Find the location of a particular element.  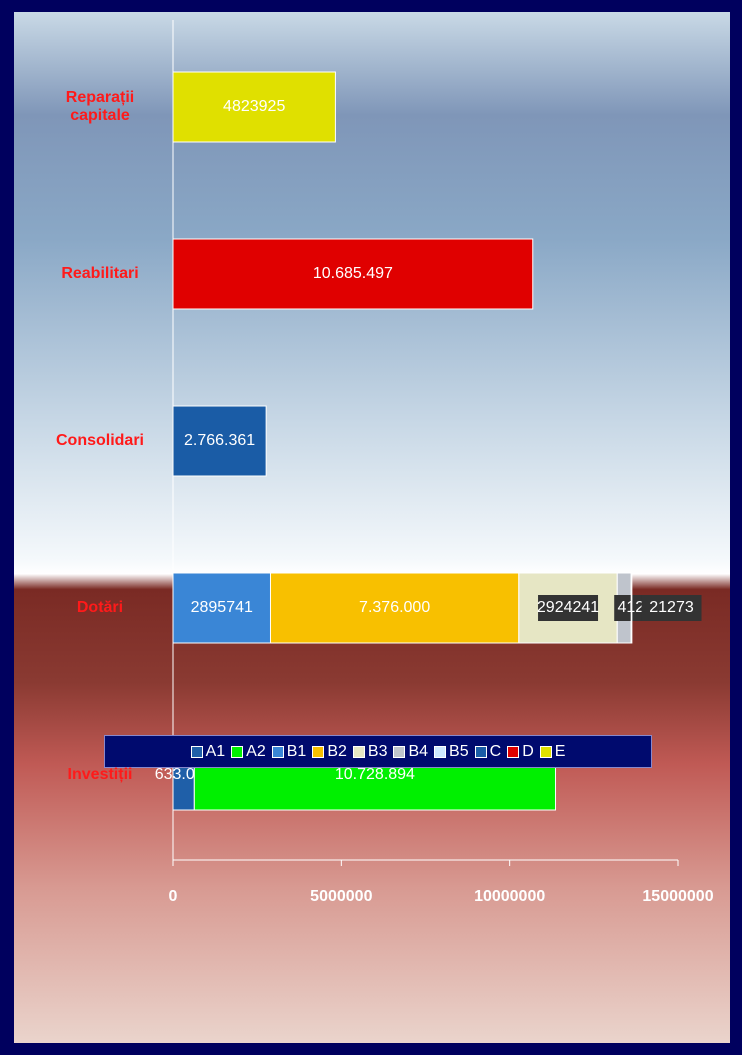

category-label: Reabilitari is located at coordinates (100, 273).